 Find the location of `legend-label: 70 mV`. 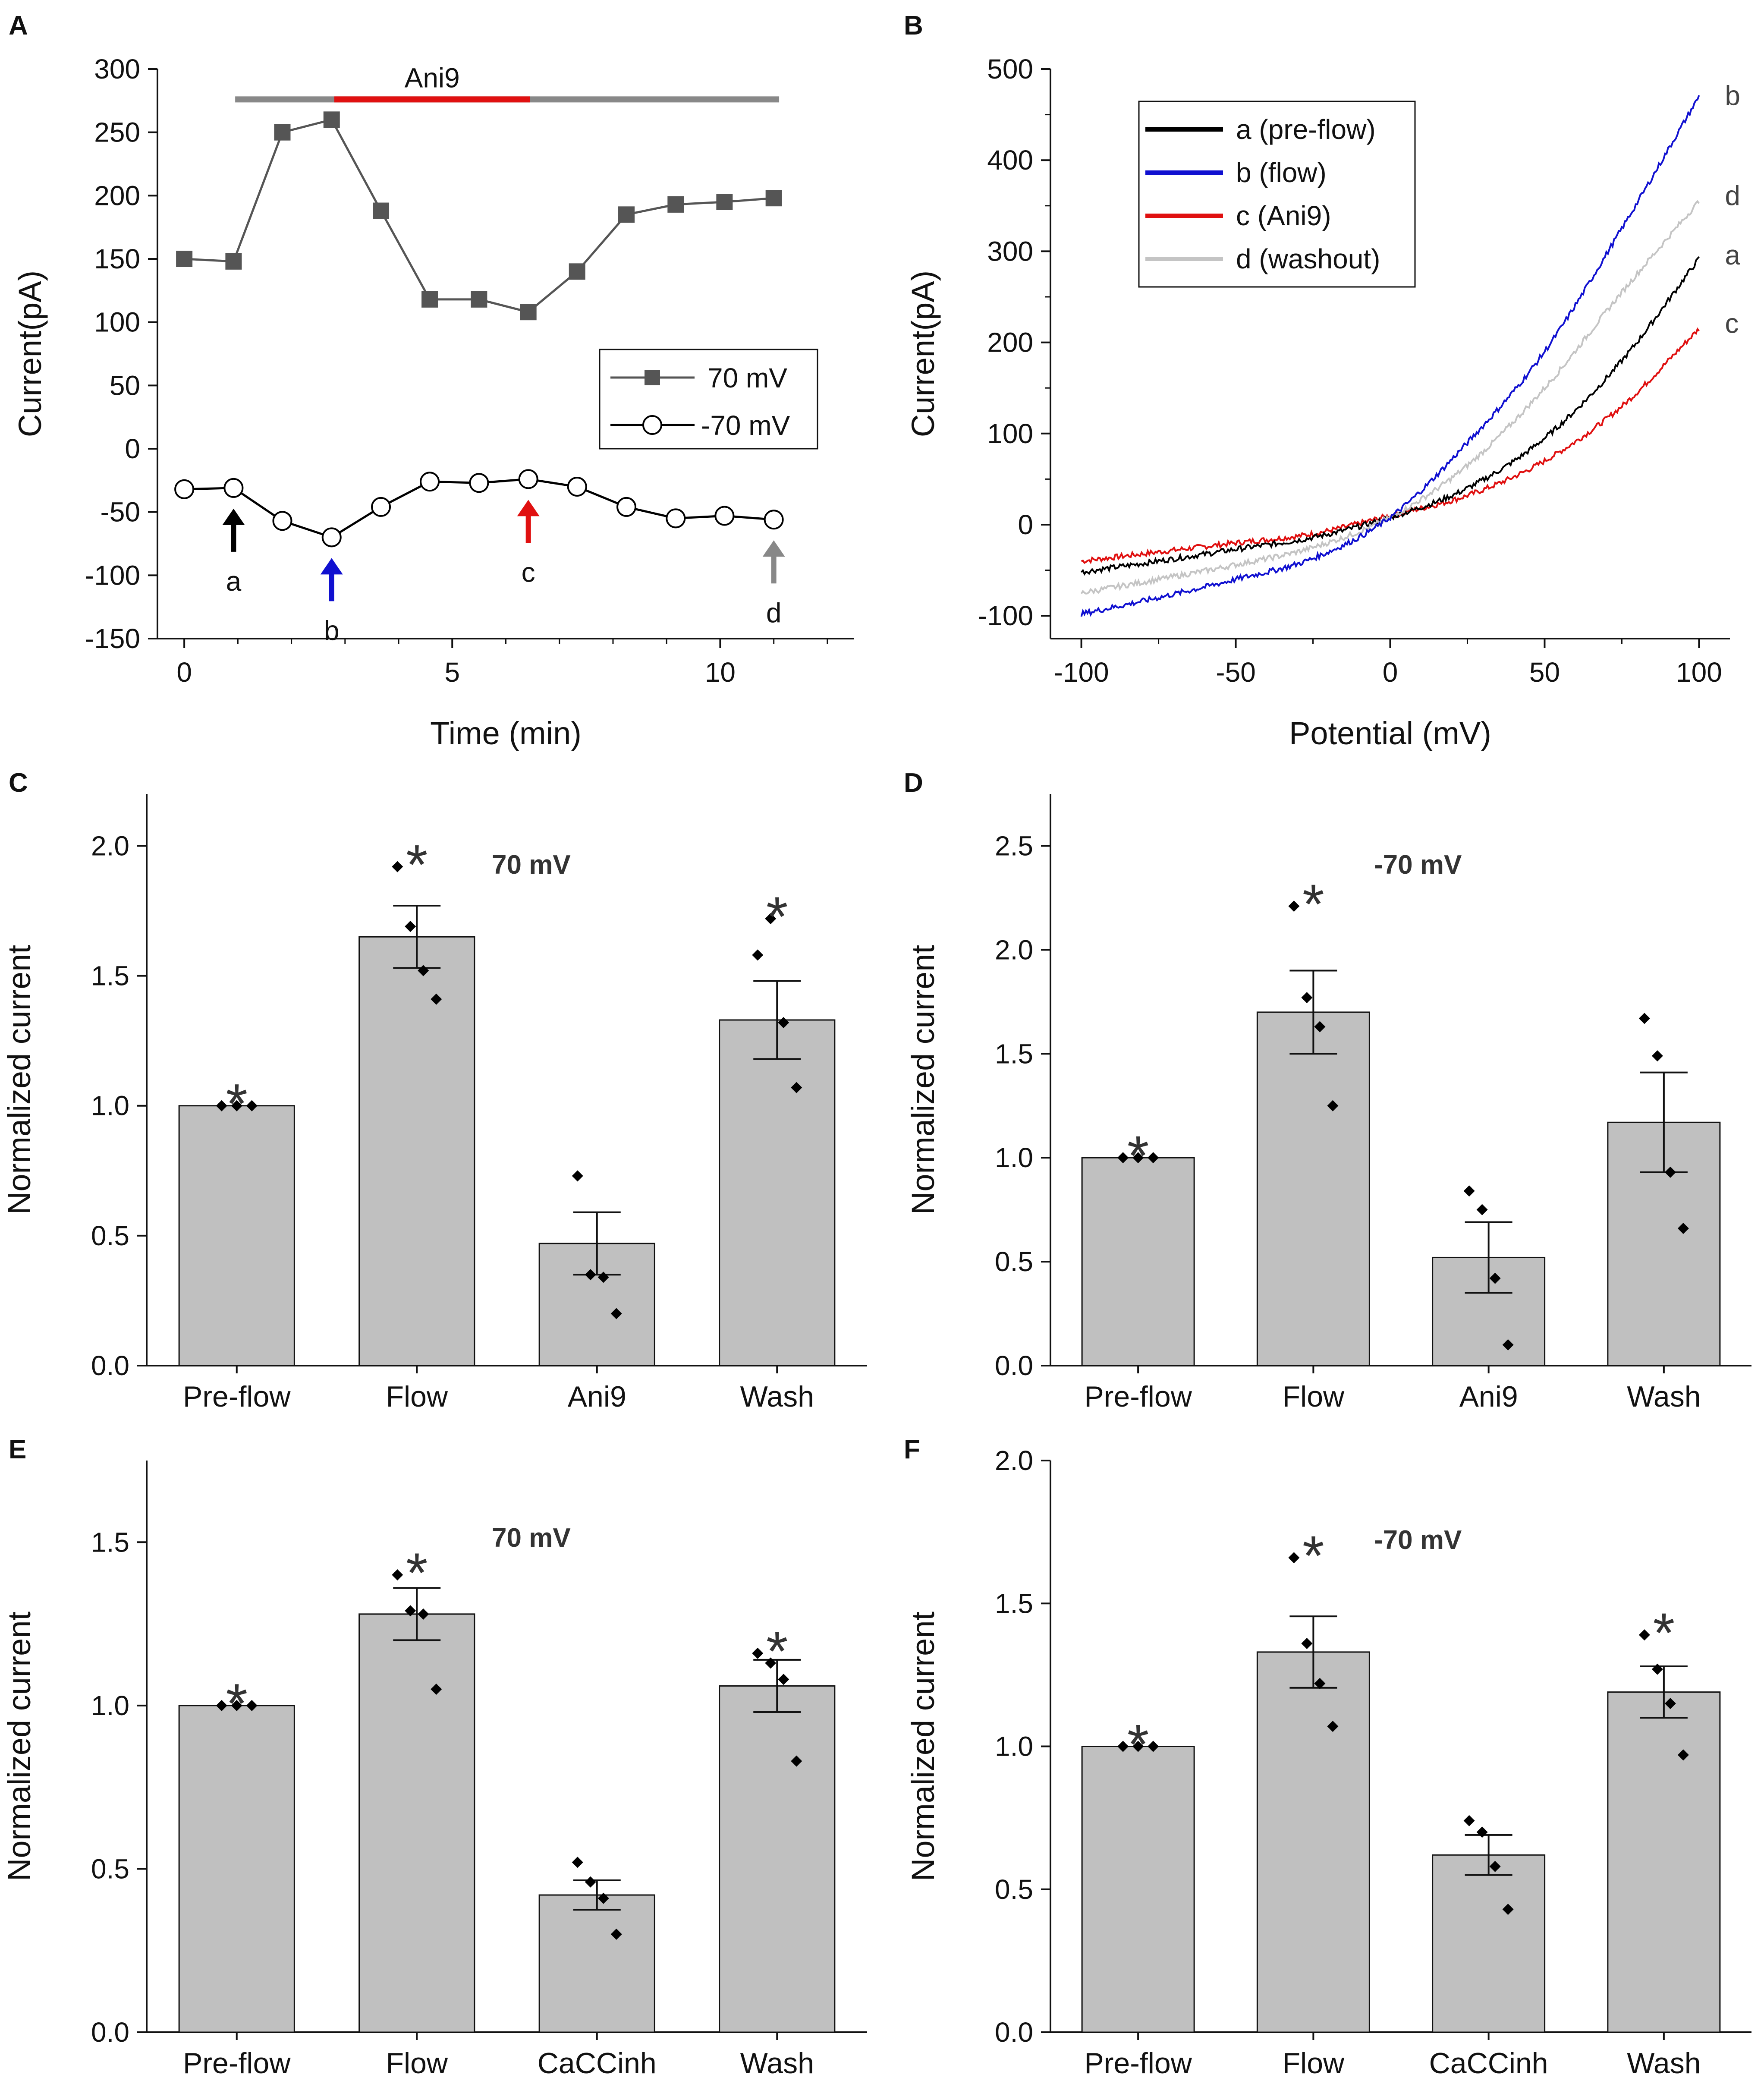

legend-label: 70 mV is located at coordinates (747, 378).